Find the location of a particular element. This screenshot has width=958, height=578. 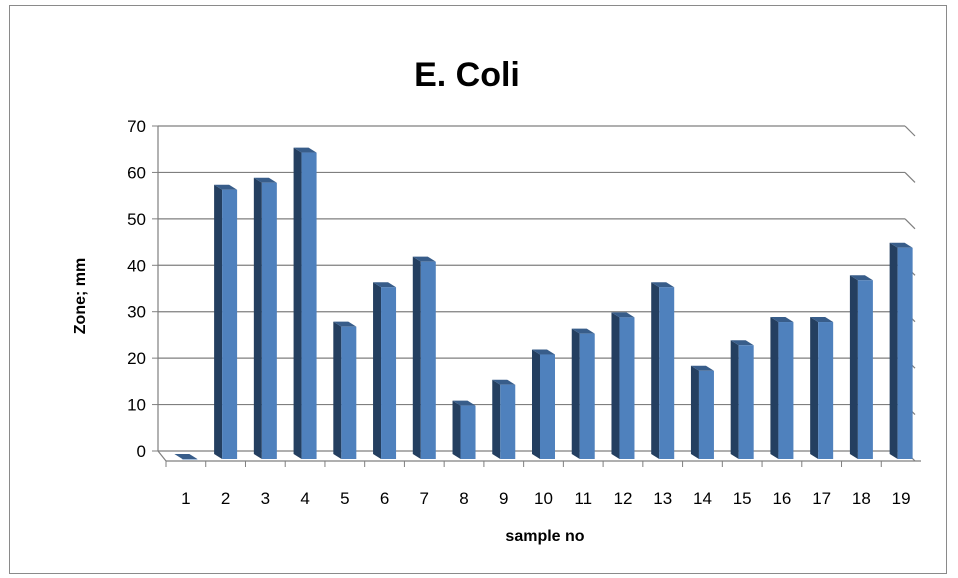

x-tick-label: 10 is located at coordinates (543, 498).